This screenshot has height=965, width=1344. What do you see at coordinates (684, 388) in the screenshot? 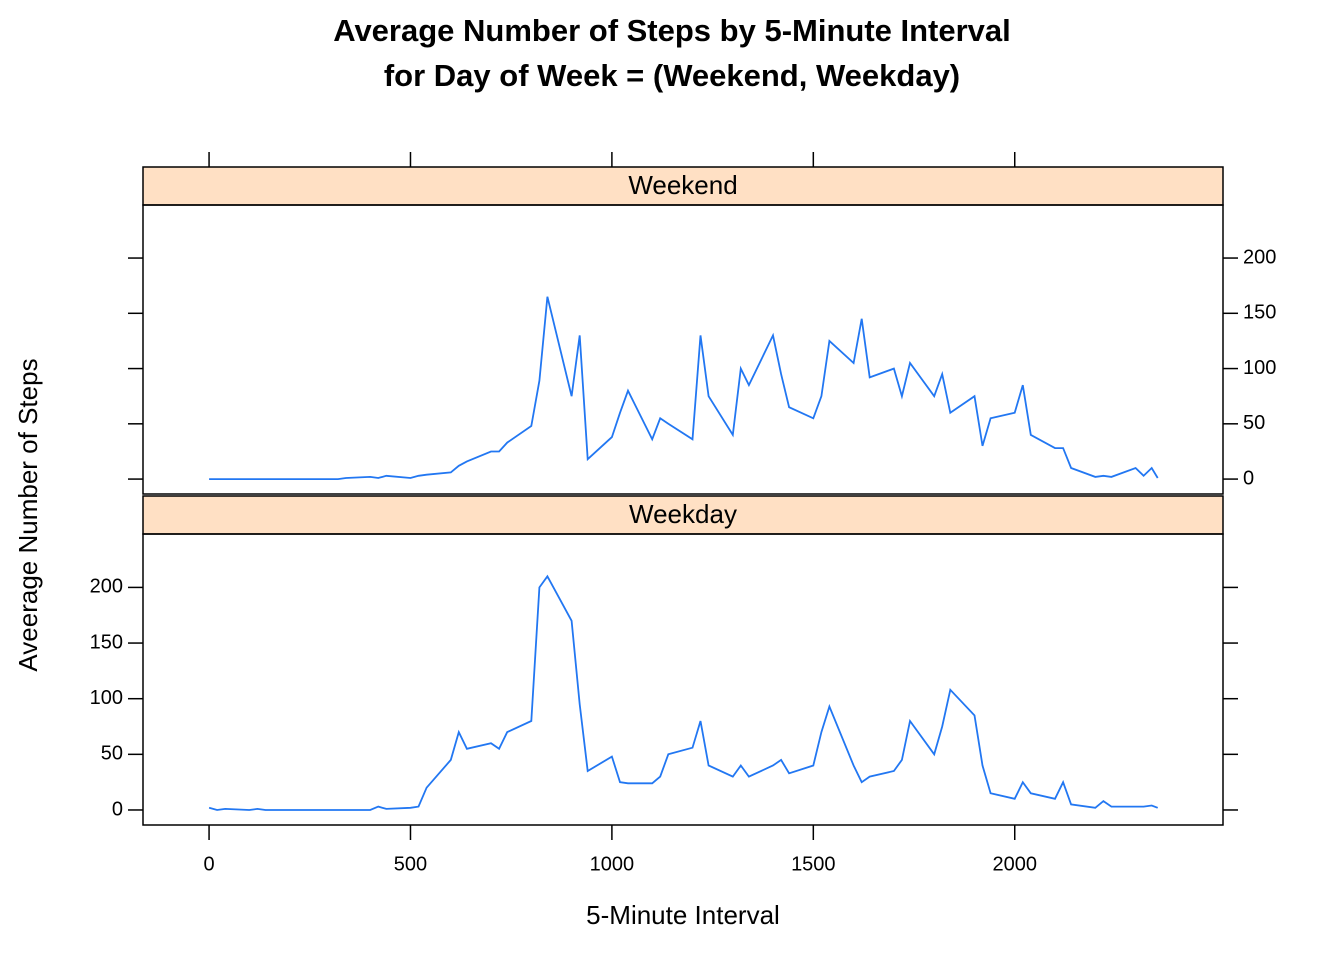
I see `series-line` at bounding box center [684, 388].